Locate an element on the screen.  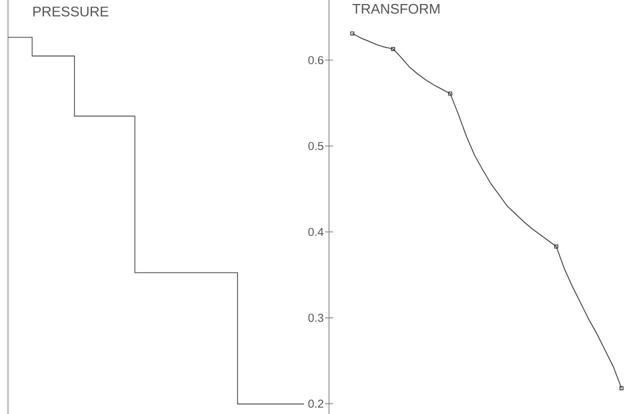
y-tick-label: 0.2 is located at coordinates (316, 404).